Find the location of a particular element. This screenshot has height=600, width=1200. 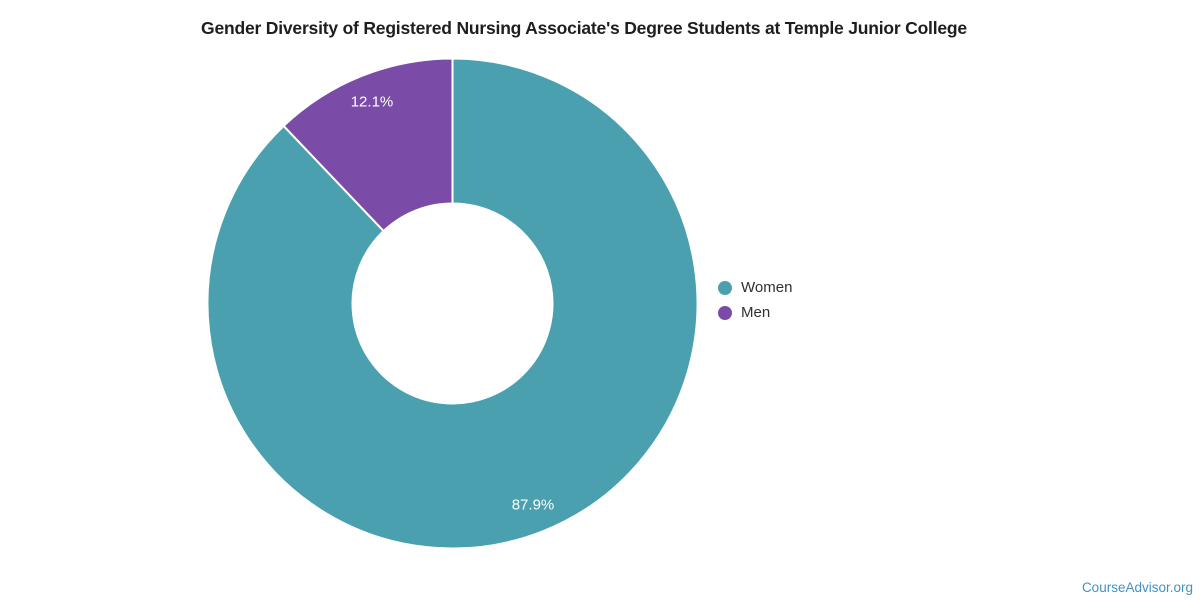

legend-item-men: Men is located at coordinates (755, 312).